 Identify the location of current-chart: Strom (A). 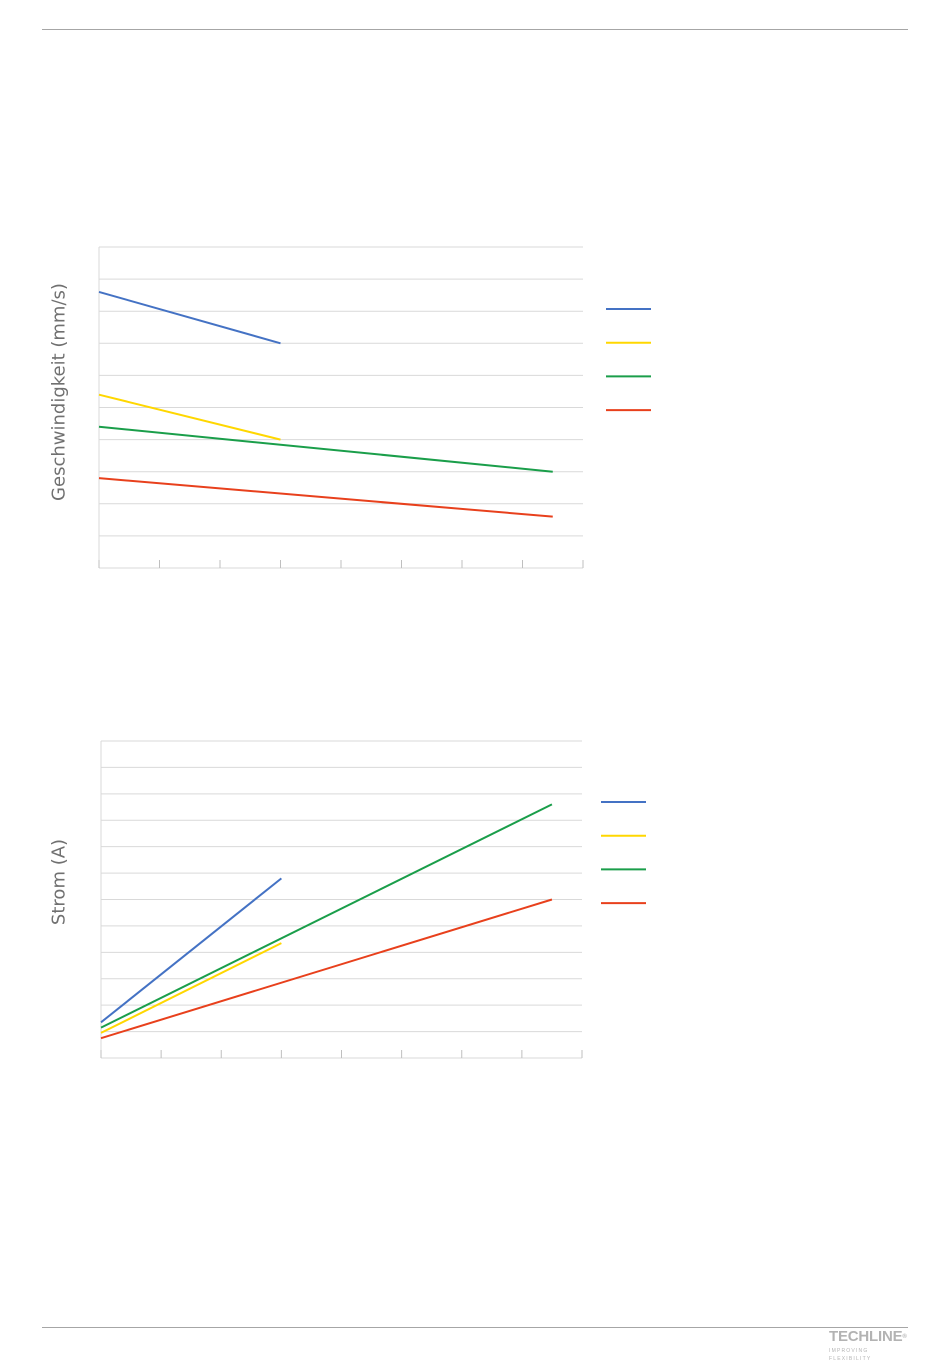
(347, 899).